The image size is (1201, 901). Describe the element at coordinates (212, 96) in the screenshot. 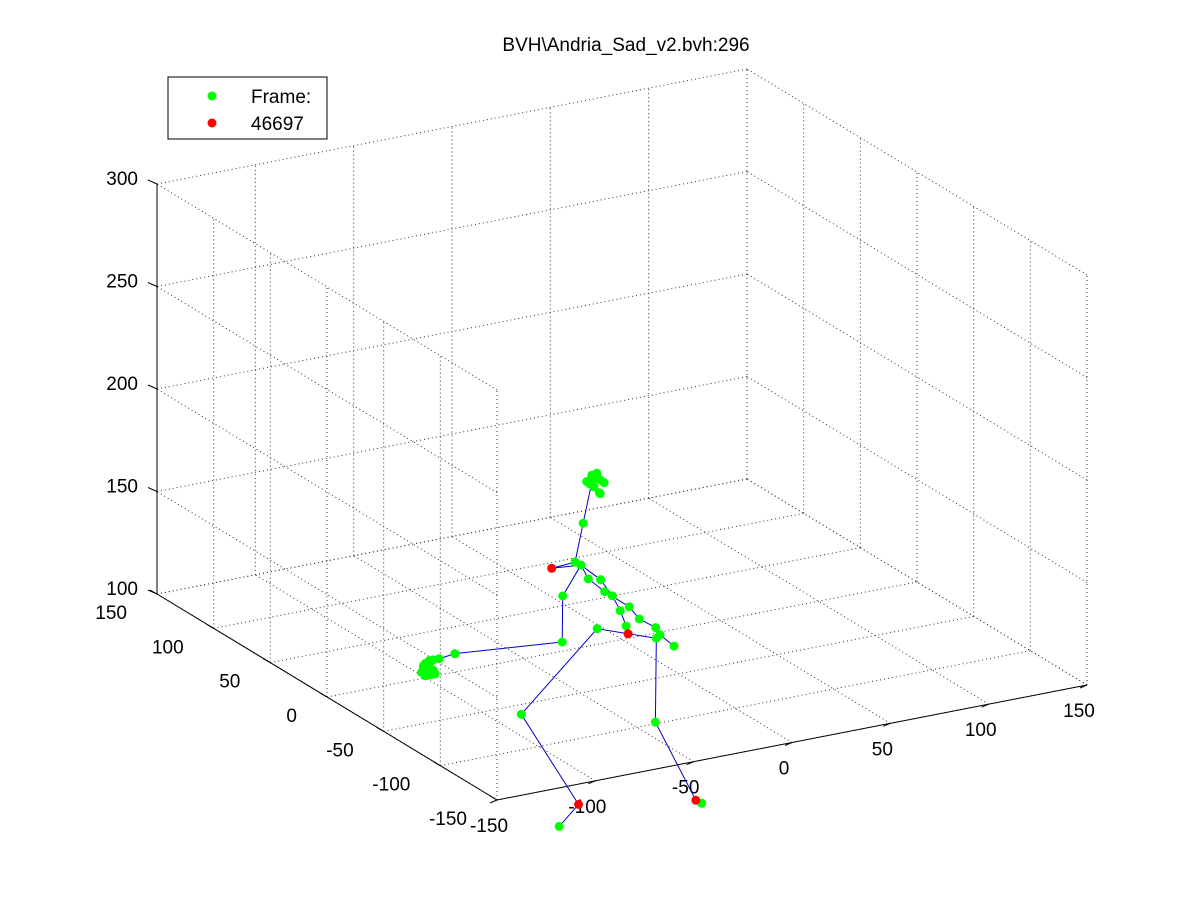

I see `legend-marker-frame` at that location.